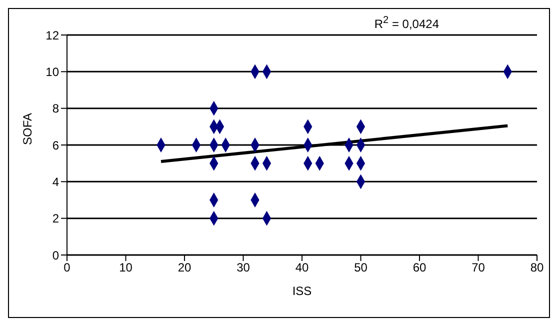  What do you see at coordinates (479, 267) in the screenshot?
I see `x-tick-label: 70` at bounding box center [479, 267].